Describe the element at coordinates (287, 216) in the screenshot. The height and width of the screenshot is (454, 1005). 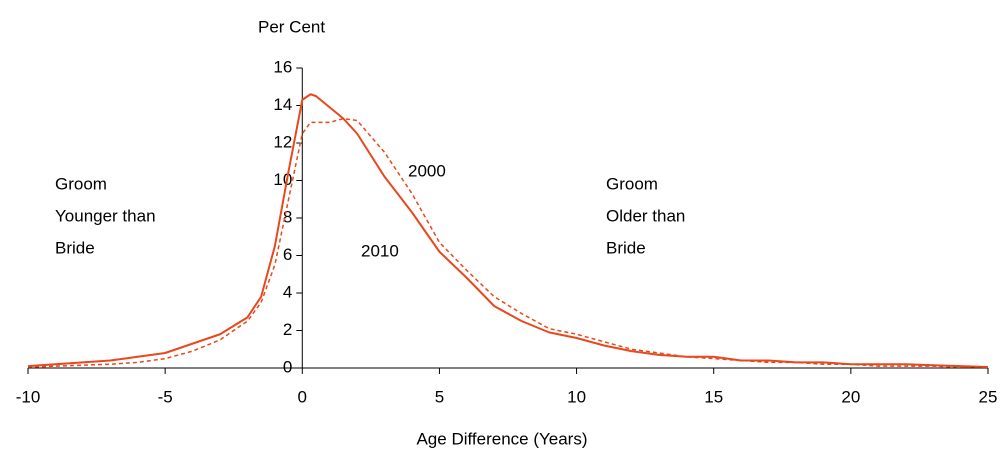
I see `y-tick-label: 8` at that location.